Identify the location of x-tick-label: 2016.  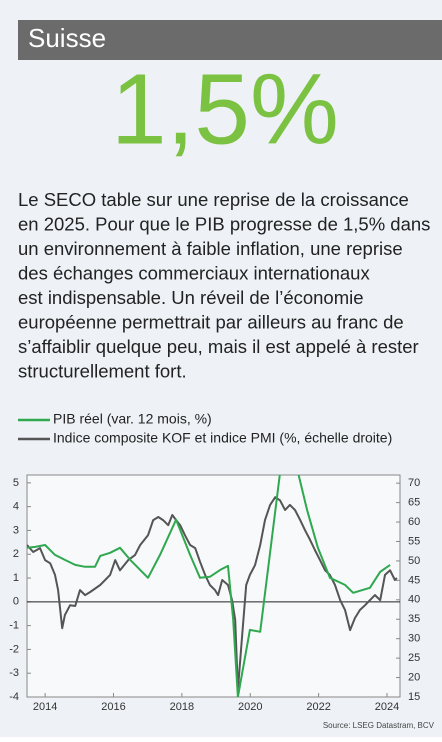
(113, 707).